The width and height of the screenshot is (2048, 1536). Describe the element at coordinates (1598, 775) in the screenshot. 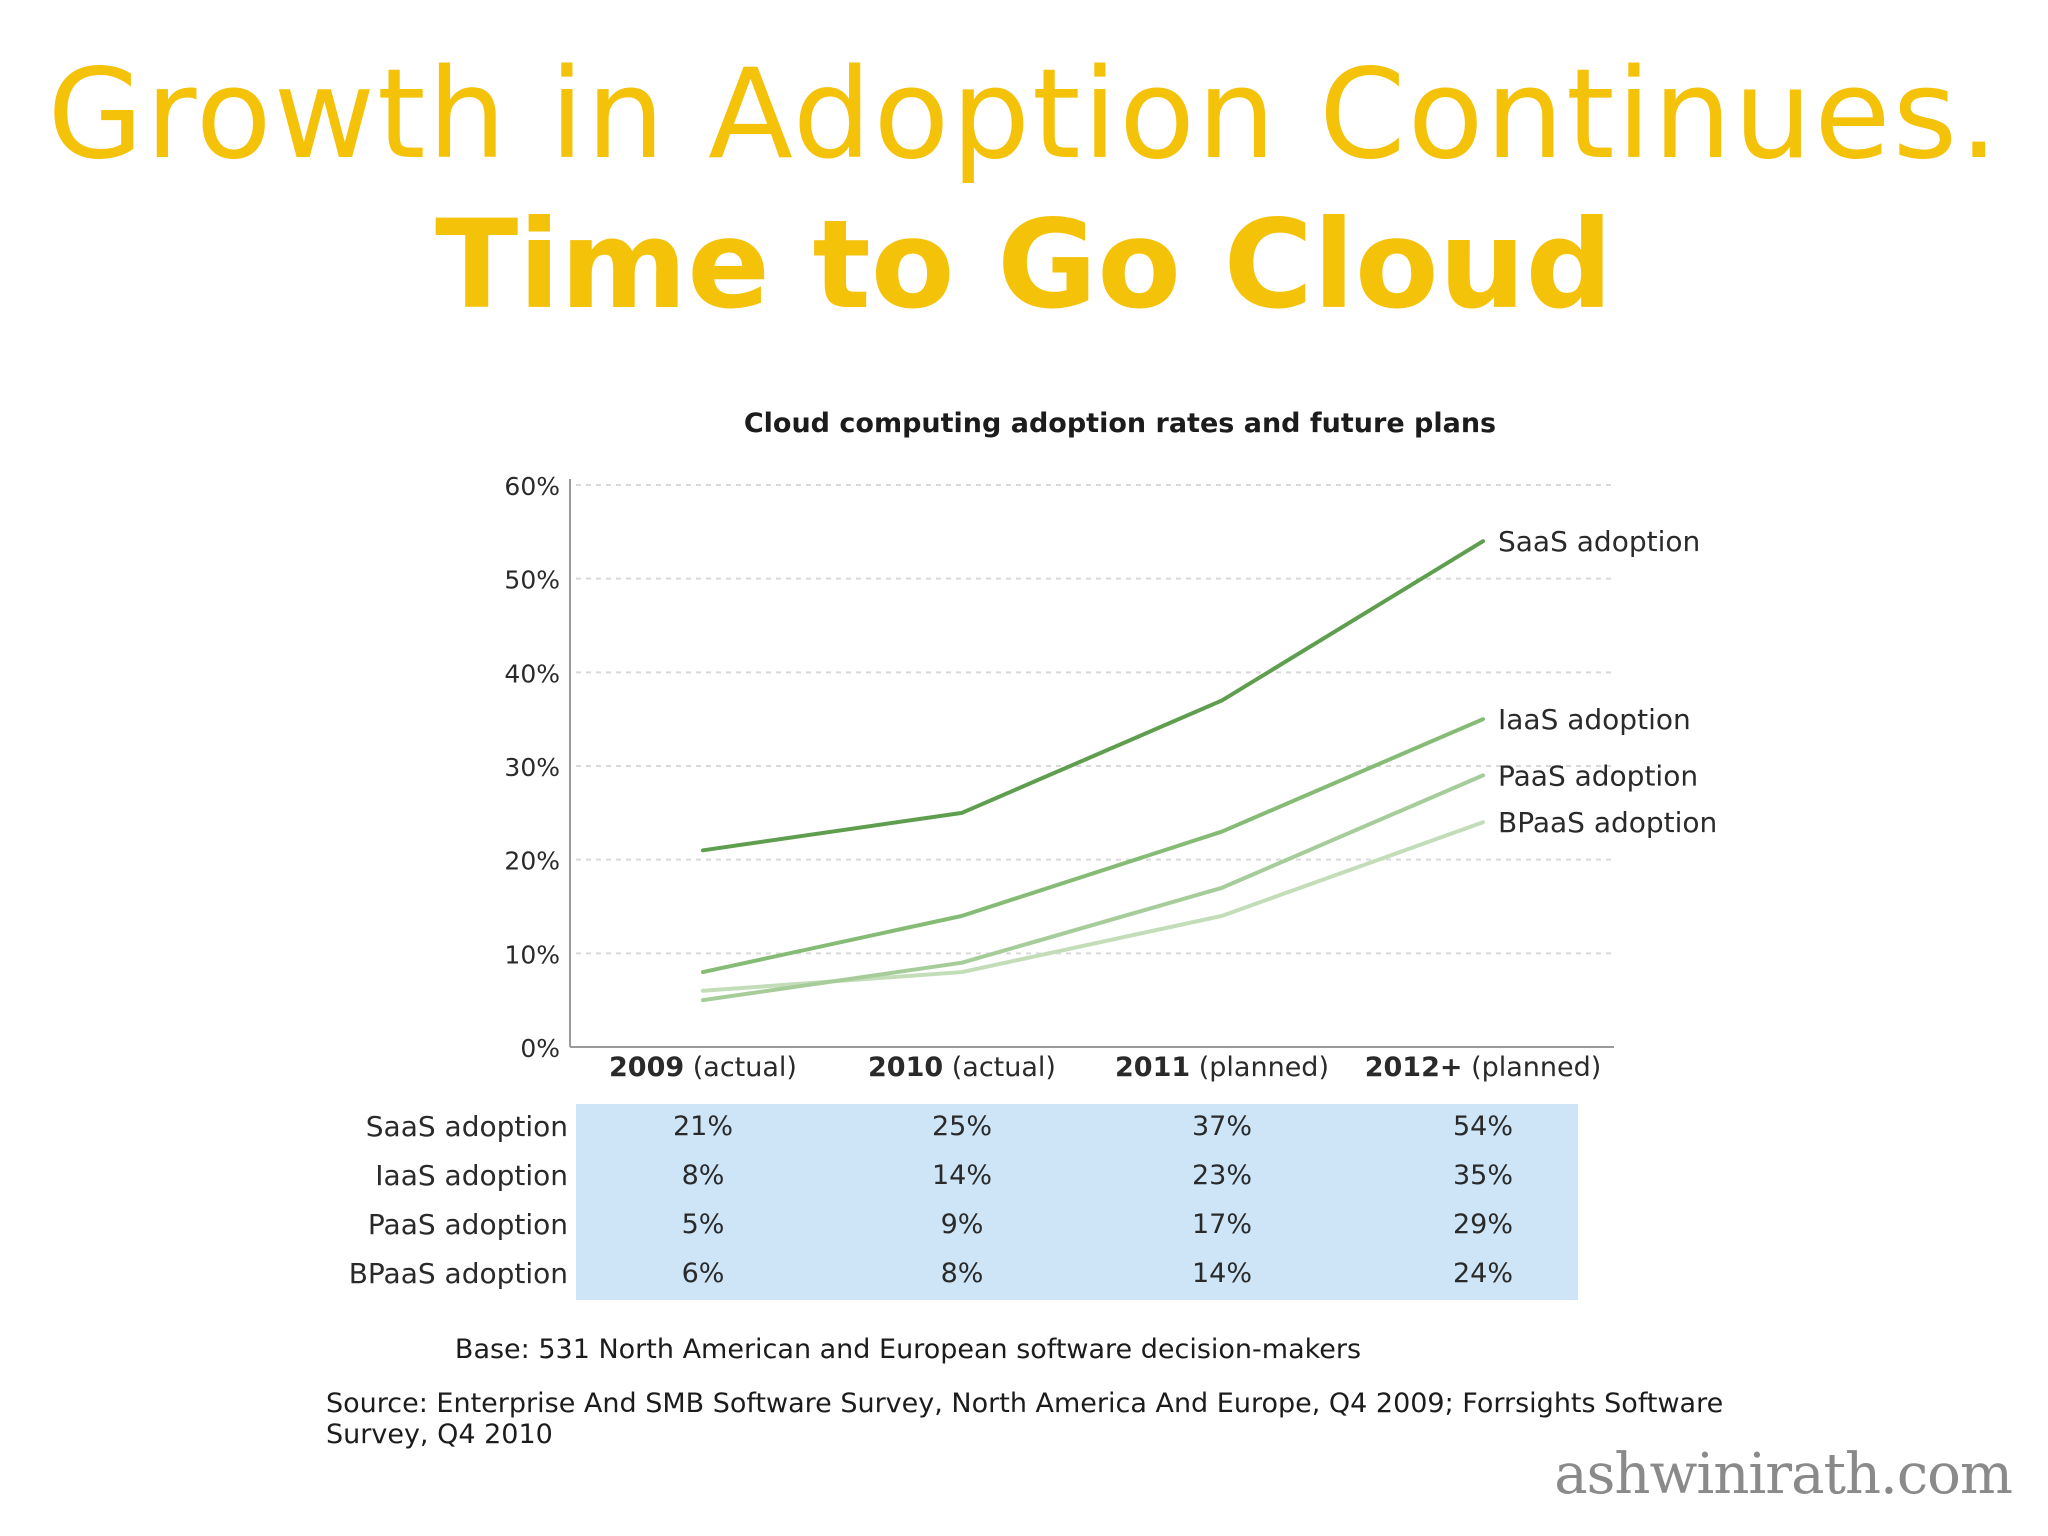

I see `series-label: PaaS adoption` at that location.